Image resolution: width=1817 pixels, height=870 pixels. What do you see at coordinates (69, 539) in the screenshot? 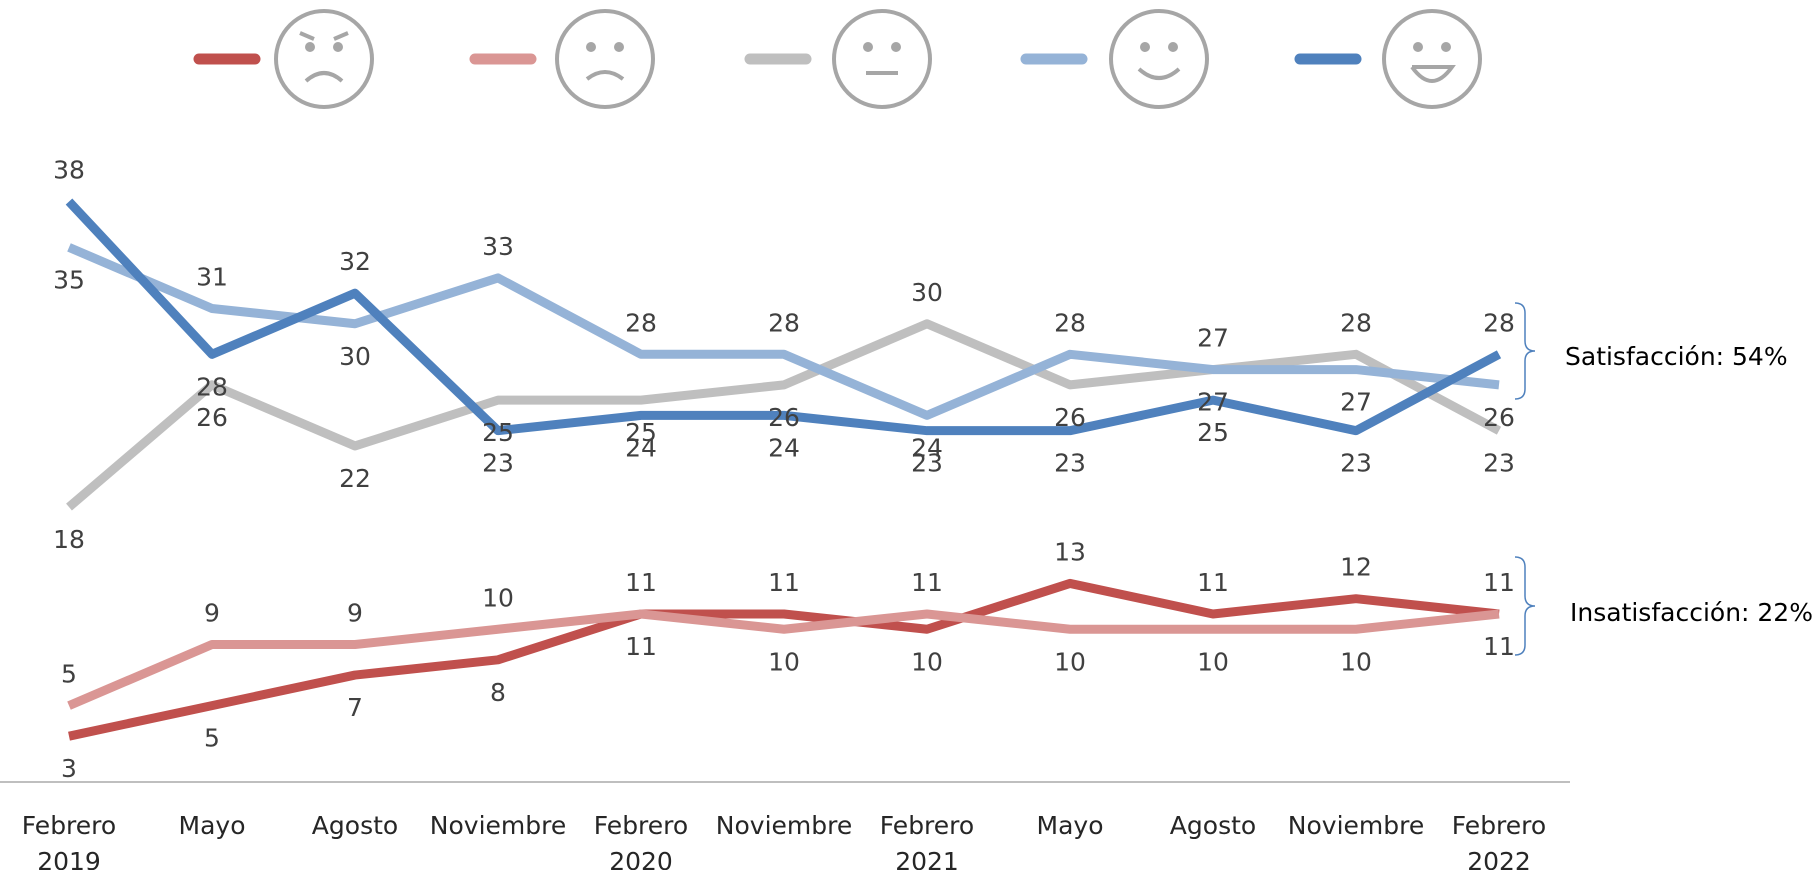
I see `data-label: 18` at bounding box center [69, 539].